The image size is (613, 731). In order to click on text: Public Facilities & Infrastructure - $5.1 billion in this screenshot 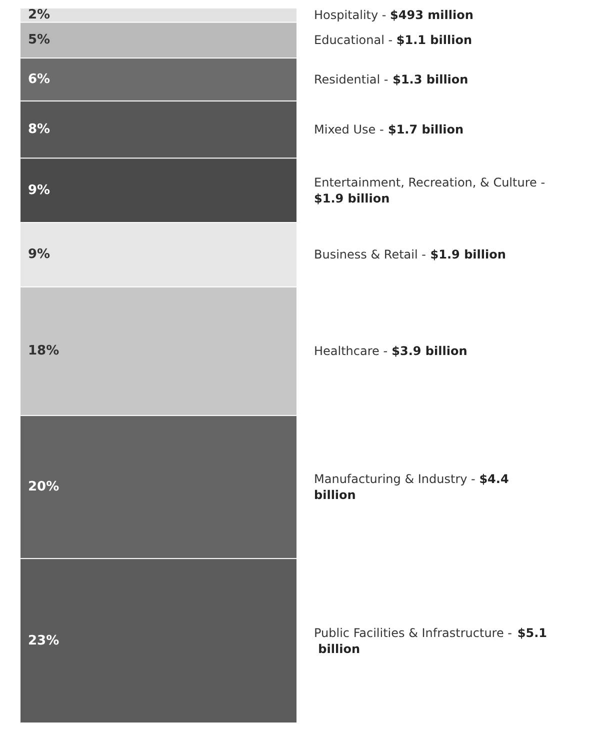, I will do `click(430, 641)`.